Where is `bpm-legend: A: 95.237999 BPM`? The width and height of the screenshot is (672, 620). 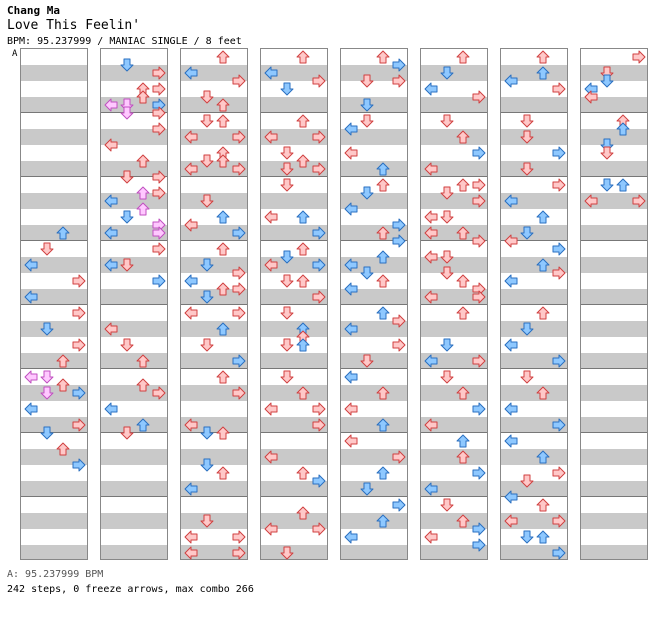
bpm-legend: A: 95.237999 BPM is located at coordinates (55, 574).